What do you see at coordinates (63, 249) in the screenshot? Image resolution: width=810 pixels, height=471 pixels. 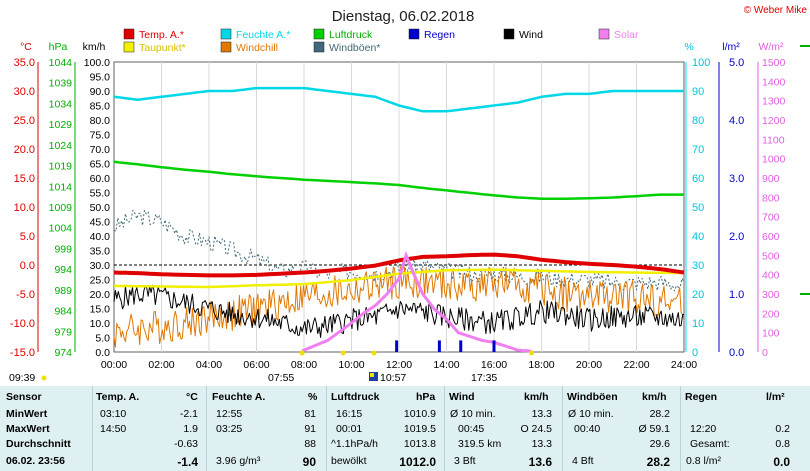 I see `axis-tick-label: 999` at bounding box center [63, 249].